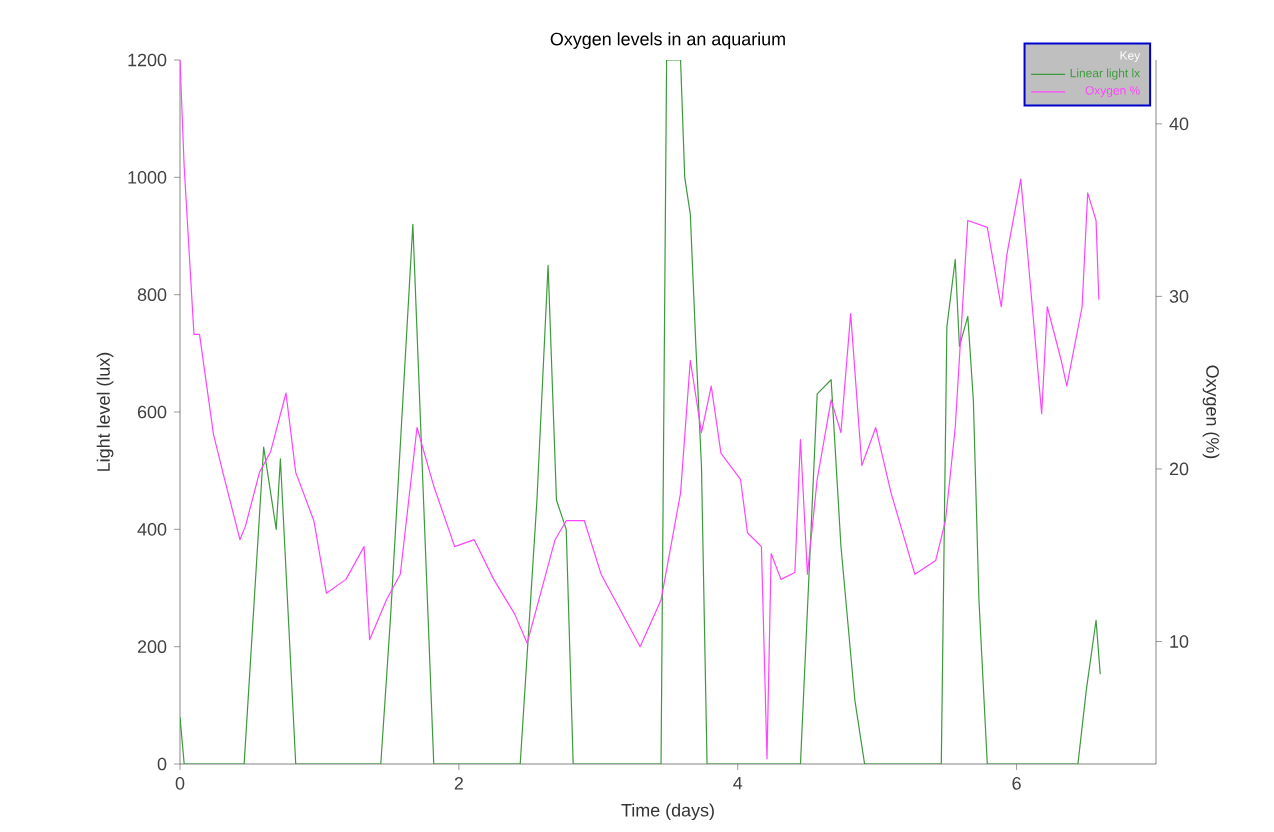  Describe the element at coordinates (147, 177) in the screenshot. I see `y-tick-label: 1000` at that location.